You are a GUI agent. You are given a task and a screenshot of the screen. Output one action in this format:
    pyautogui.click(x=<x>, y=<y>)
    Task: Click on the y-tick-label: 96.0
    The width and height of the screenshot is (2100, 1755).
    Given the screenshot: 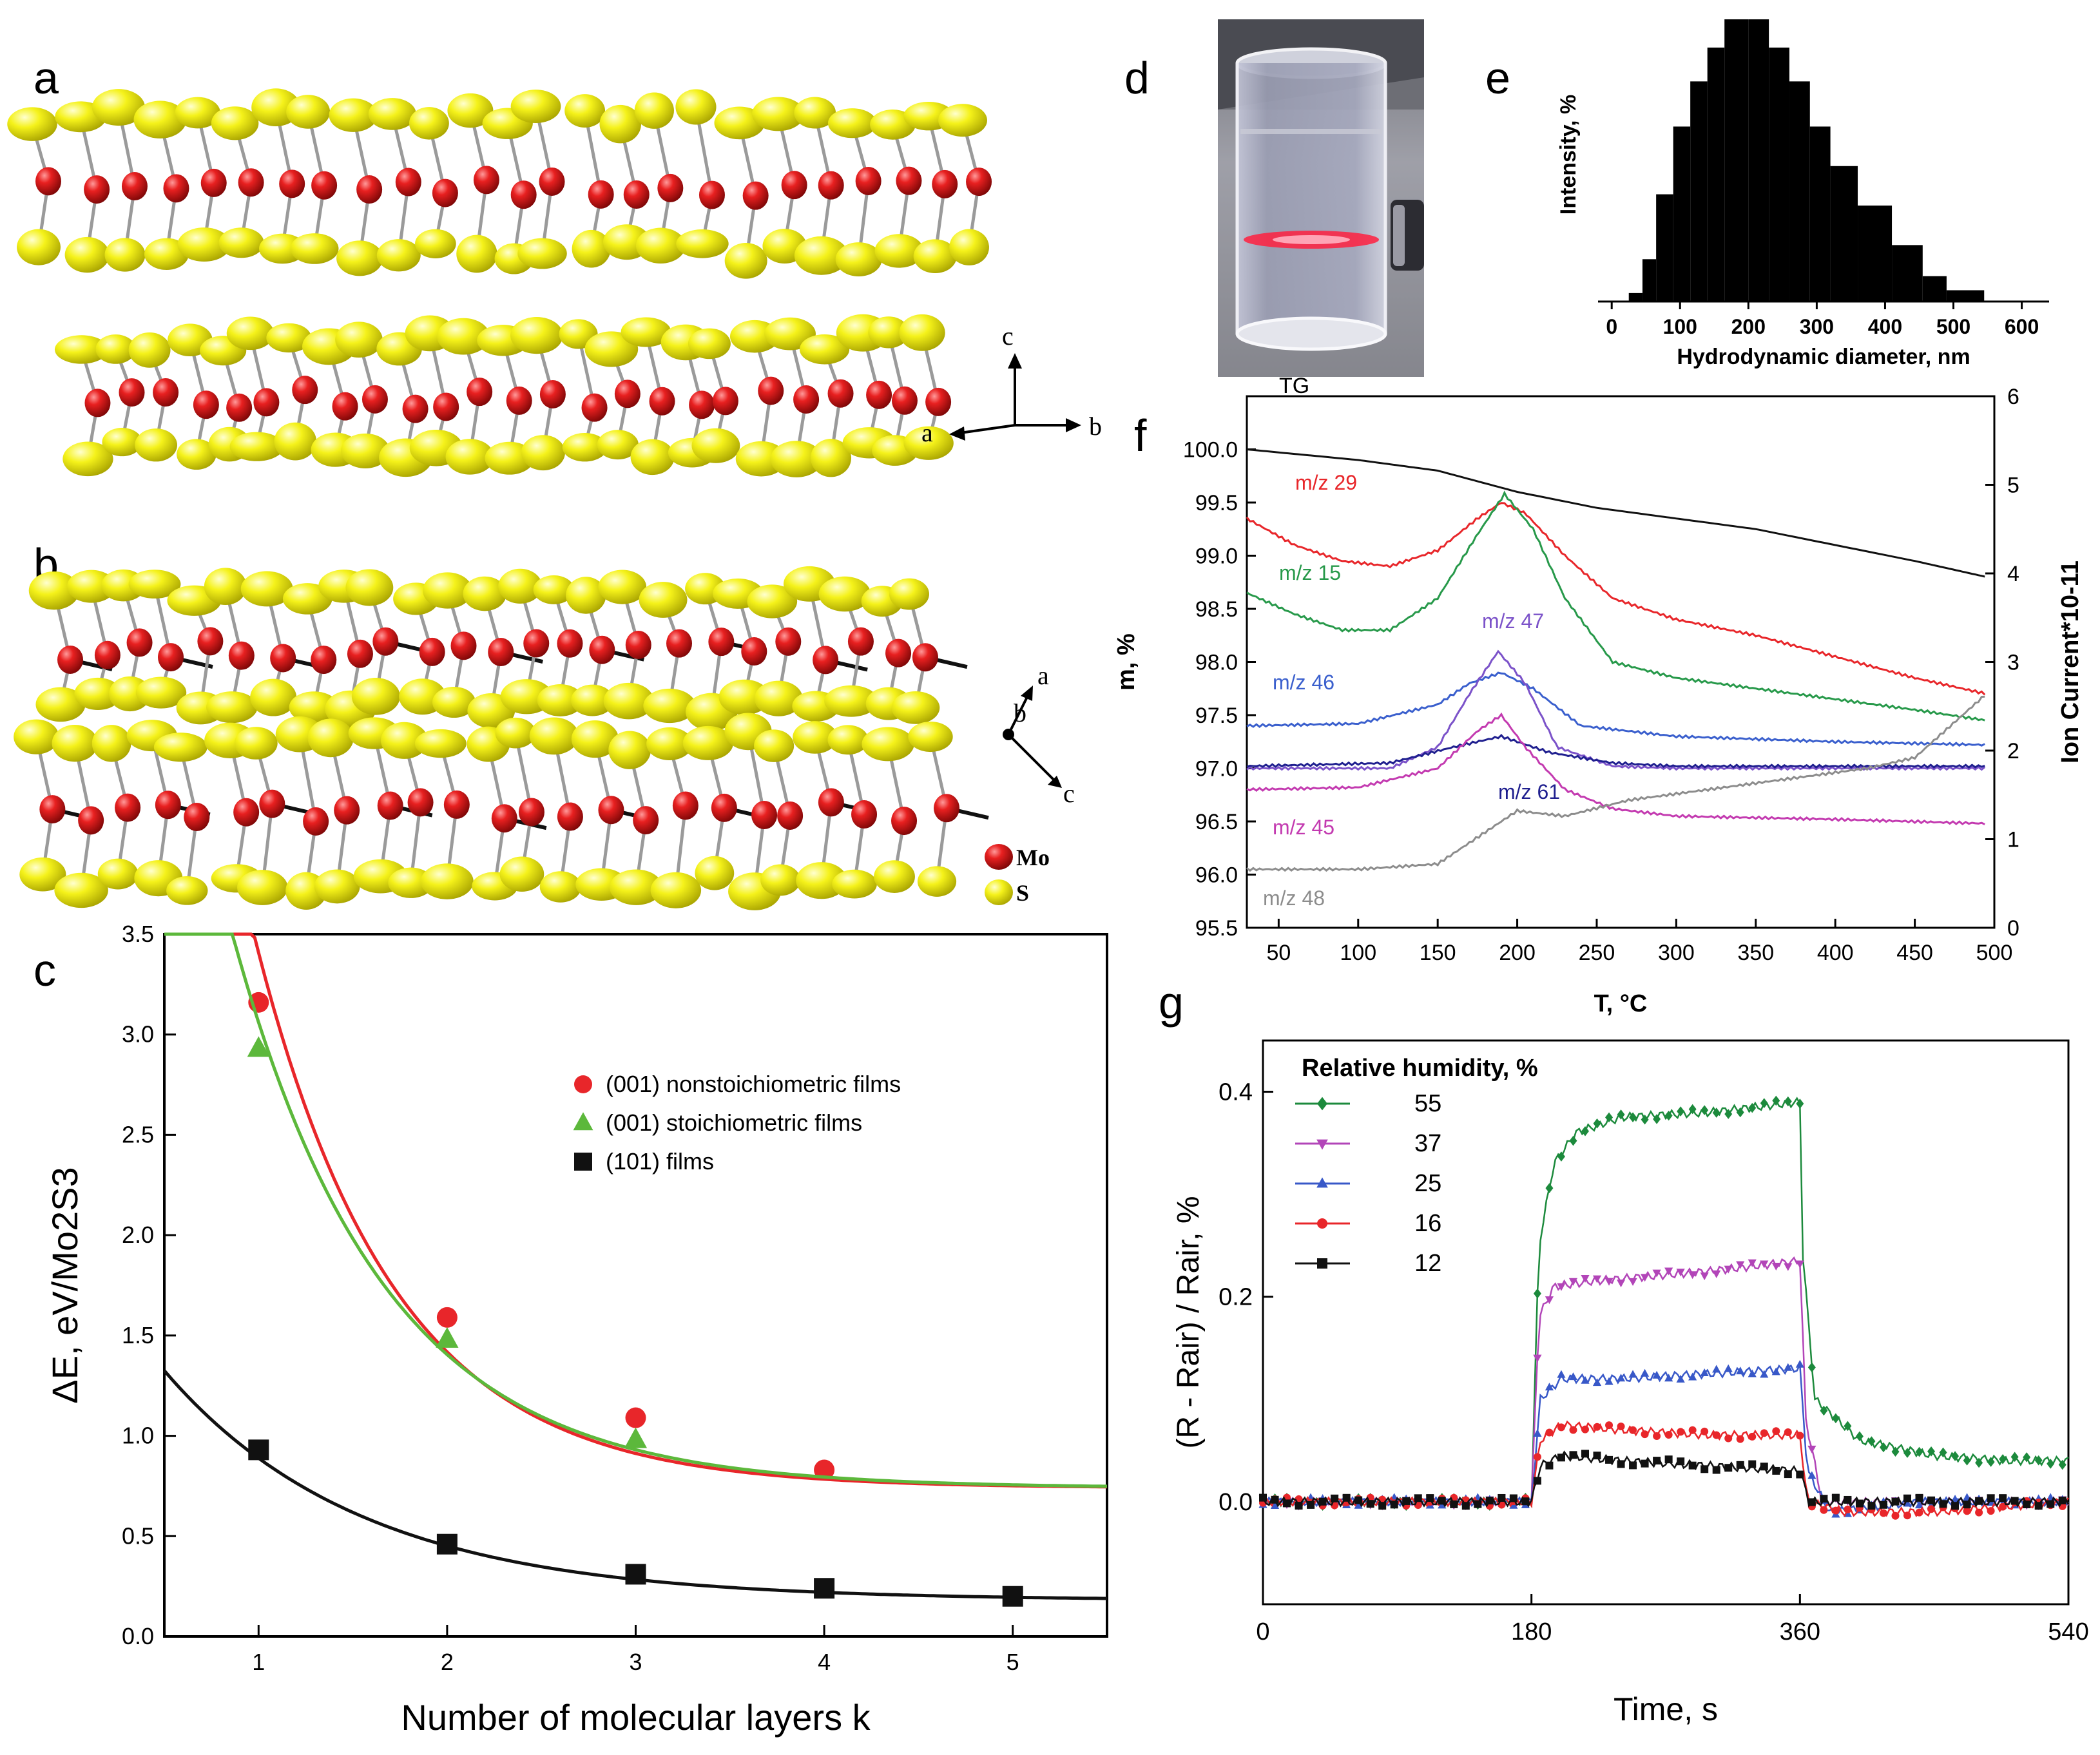 What is the action you would take?
    pyautogui.click(x=1216, y=875)
    